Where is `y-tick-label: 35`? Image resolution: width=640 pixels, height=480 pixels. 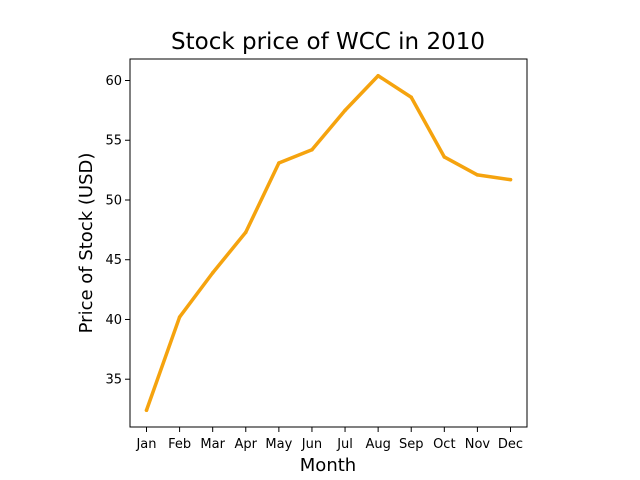 y-tick-label: 35 is located at coordinates (113, 380).